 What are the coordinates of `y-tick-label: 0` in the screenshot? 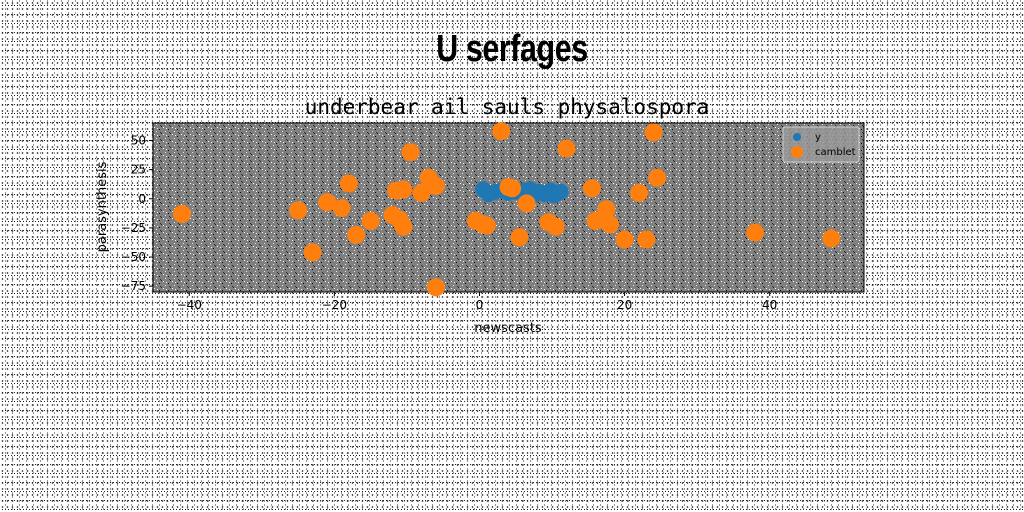 It's located at (142, 199).